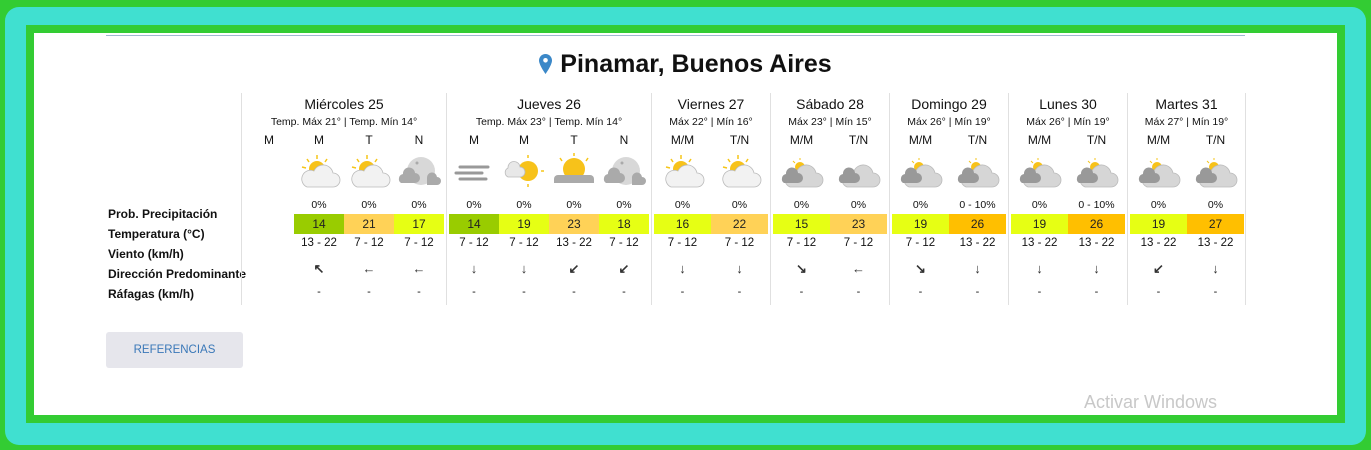 The width and height of the screenshot is (1371, 450). What do you see at coordinates (711, 122) in the screenshot?
I see `day-temp-range: Máx 22° | Mín 16°` at bounding box center [711, 122].